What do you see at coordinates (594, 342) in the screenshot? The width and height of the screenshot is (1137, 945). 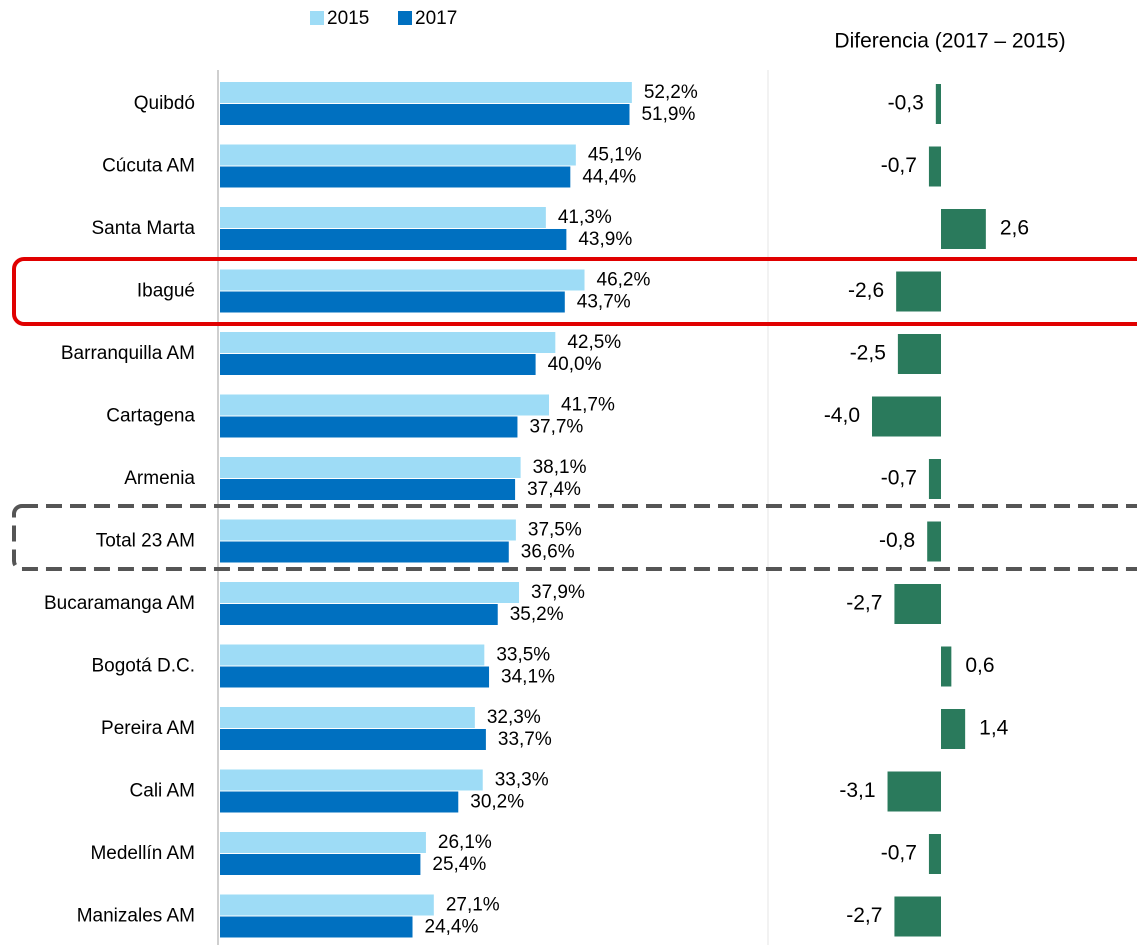 I see `value-label: 42,5%` at bounding box center [594, 342].